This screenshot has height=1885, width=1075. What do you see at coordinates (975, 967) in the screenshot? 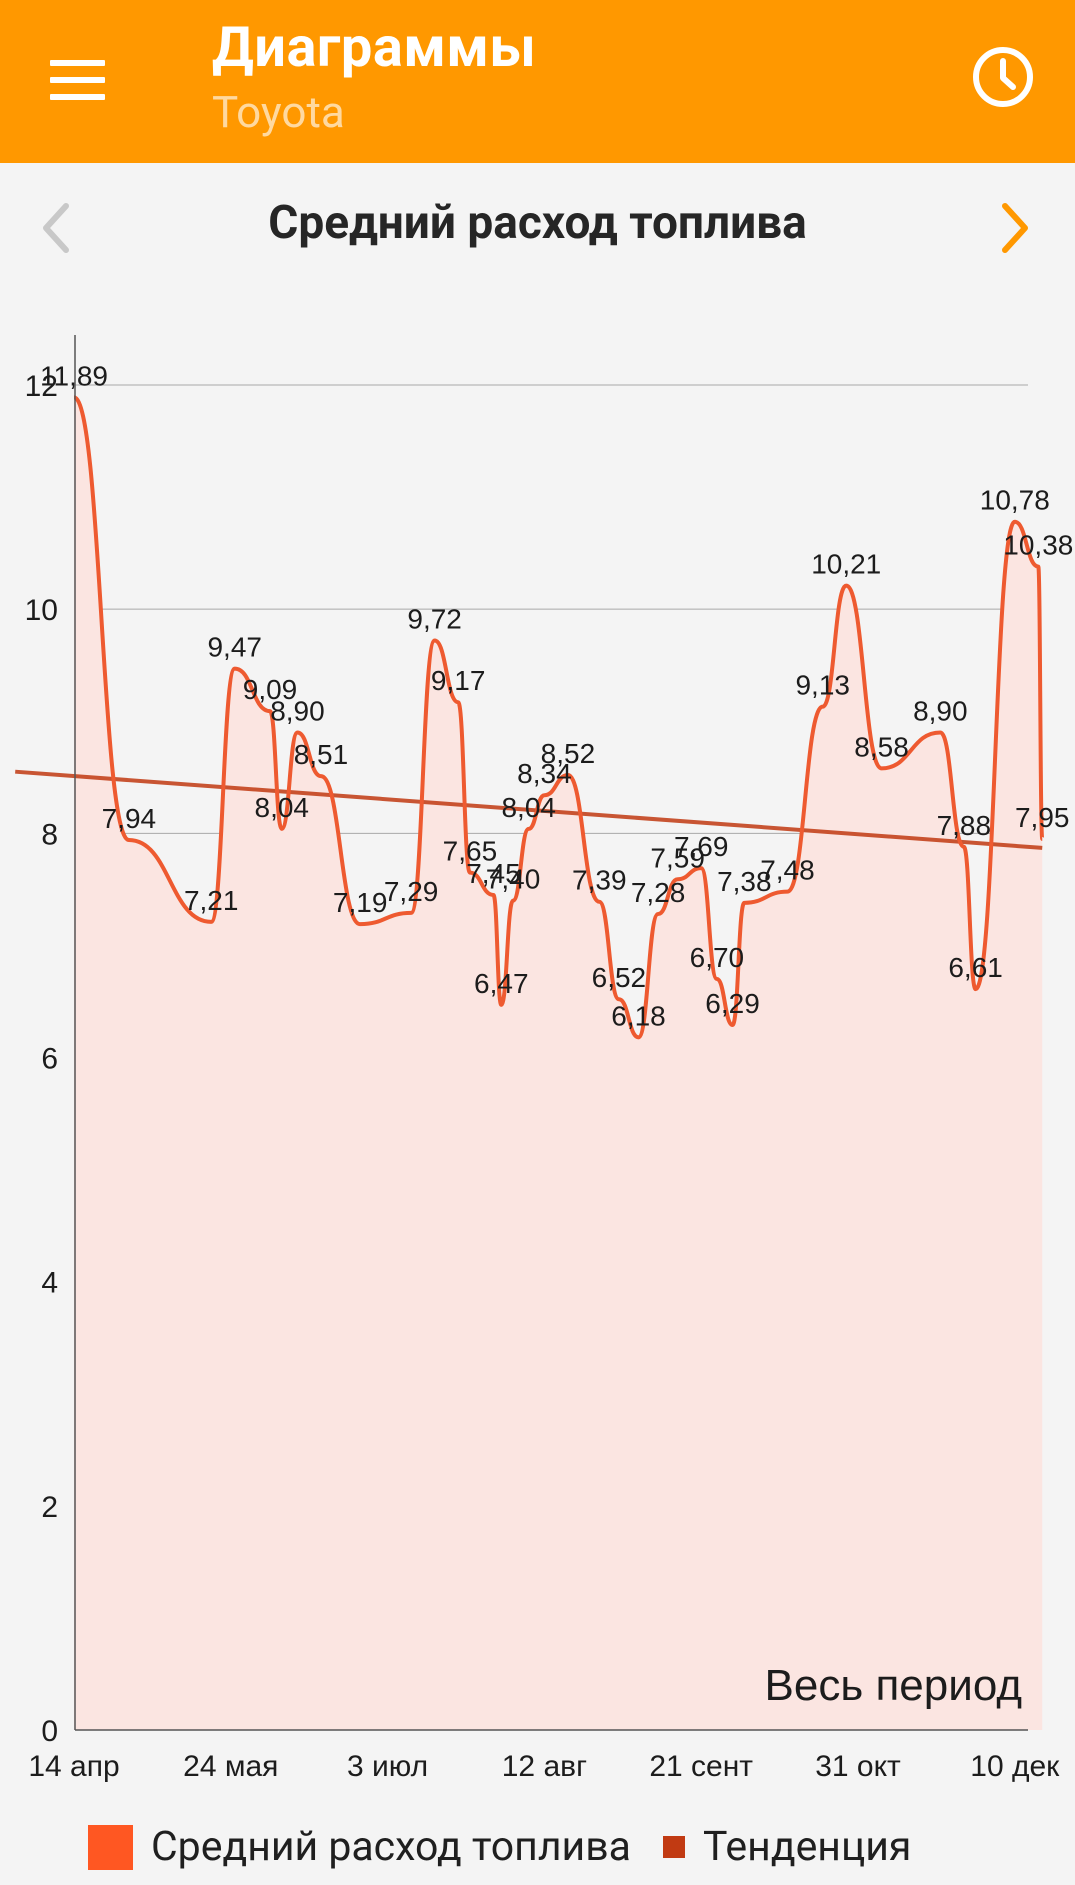
I see `data-label: 6,61` at bounding box center [975, 967].